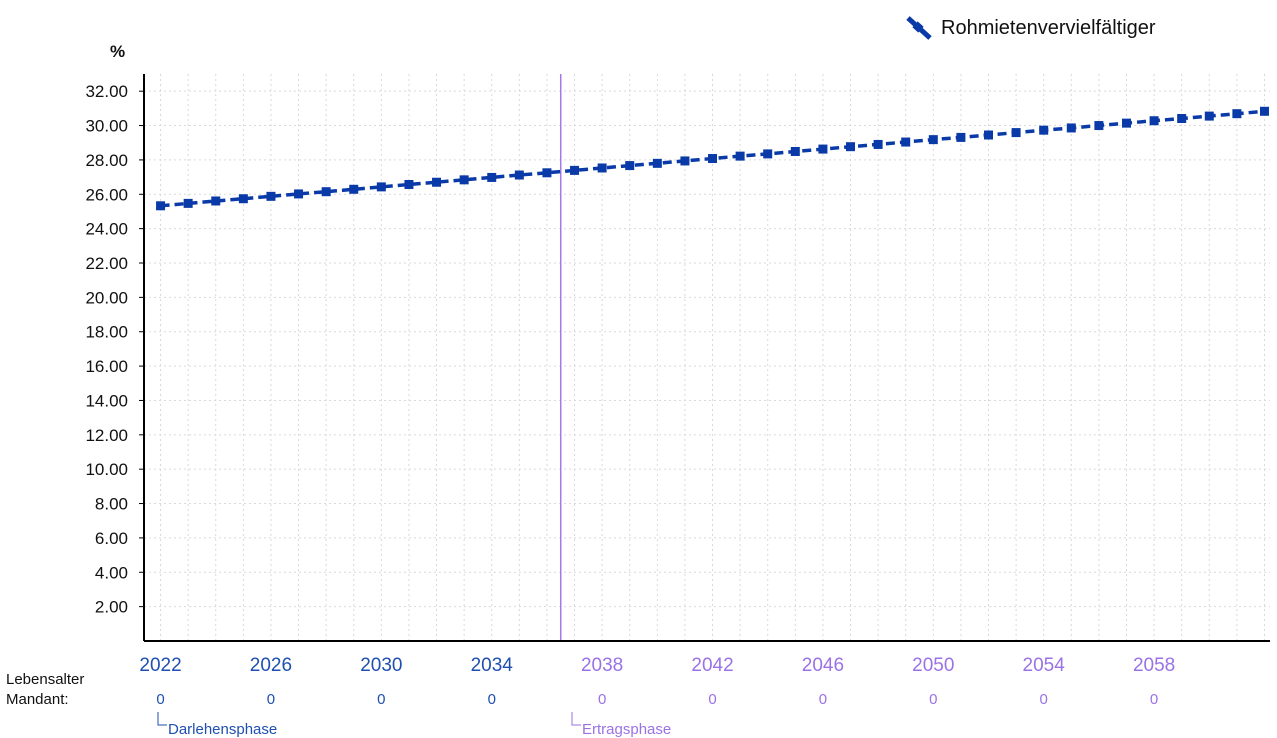 This screenshot has width=1277, height=738. Describe the element at coordinates (106, 297) in the screenshot. I see `y-tick-label: 20.00` at that location.